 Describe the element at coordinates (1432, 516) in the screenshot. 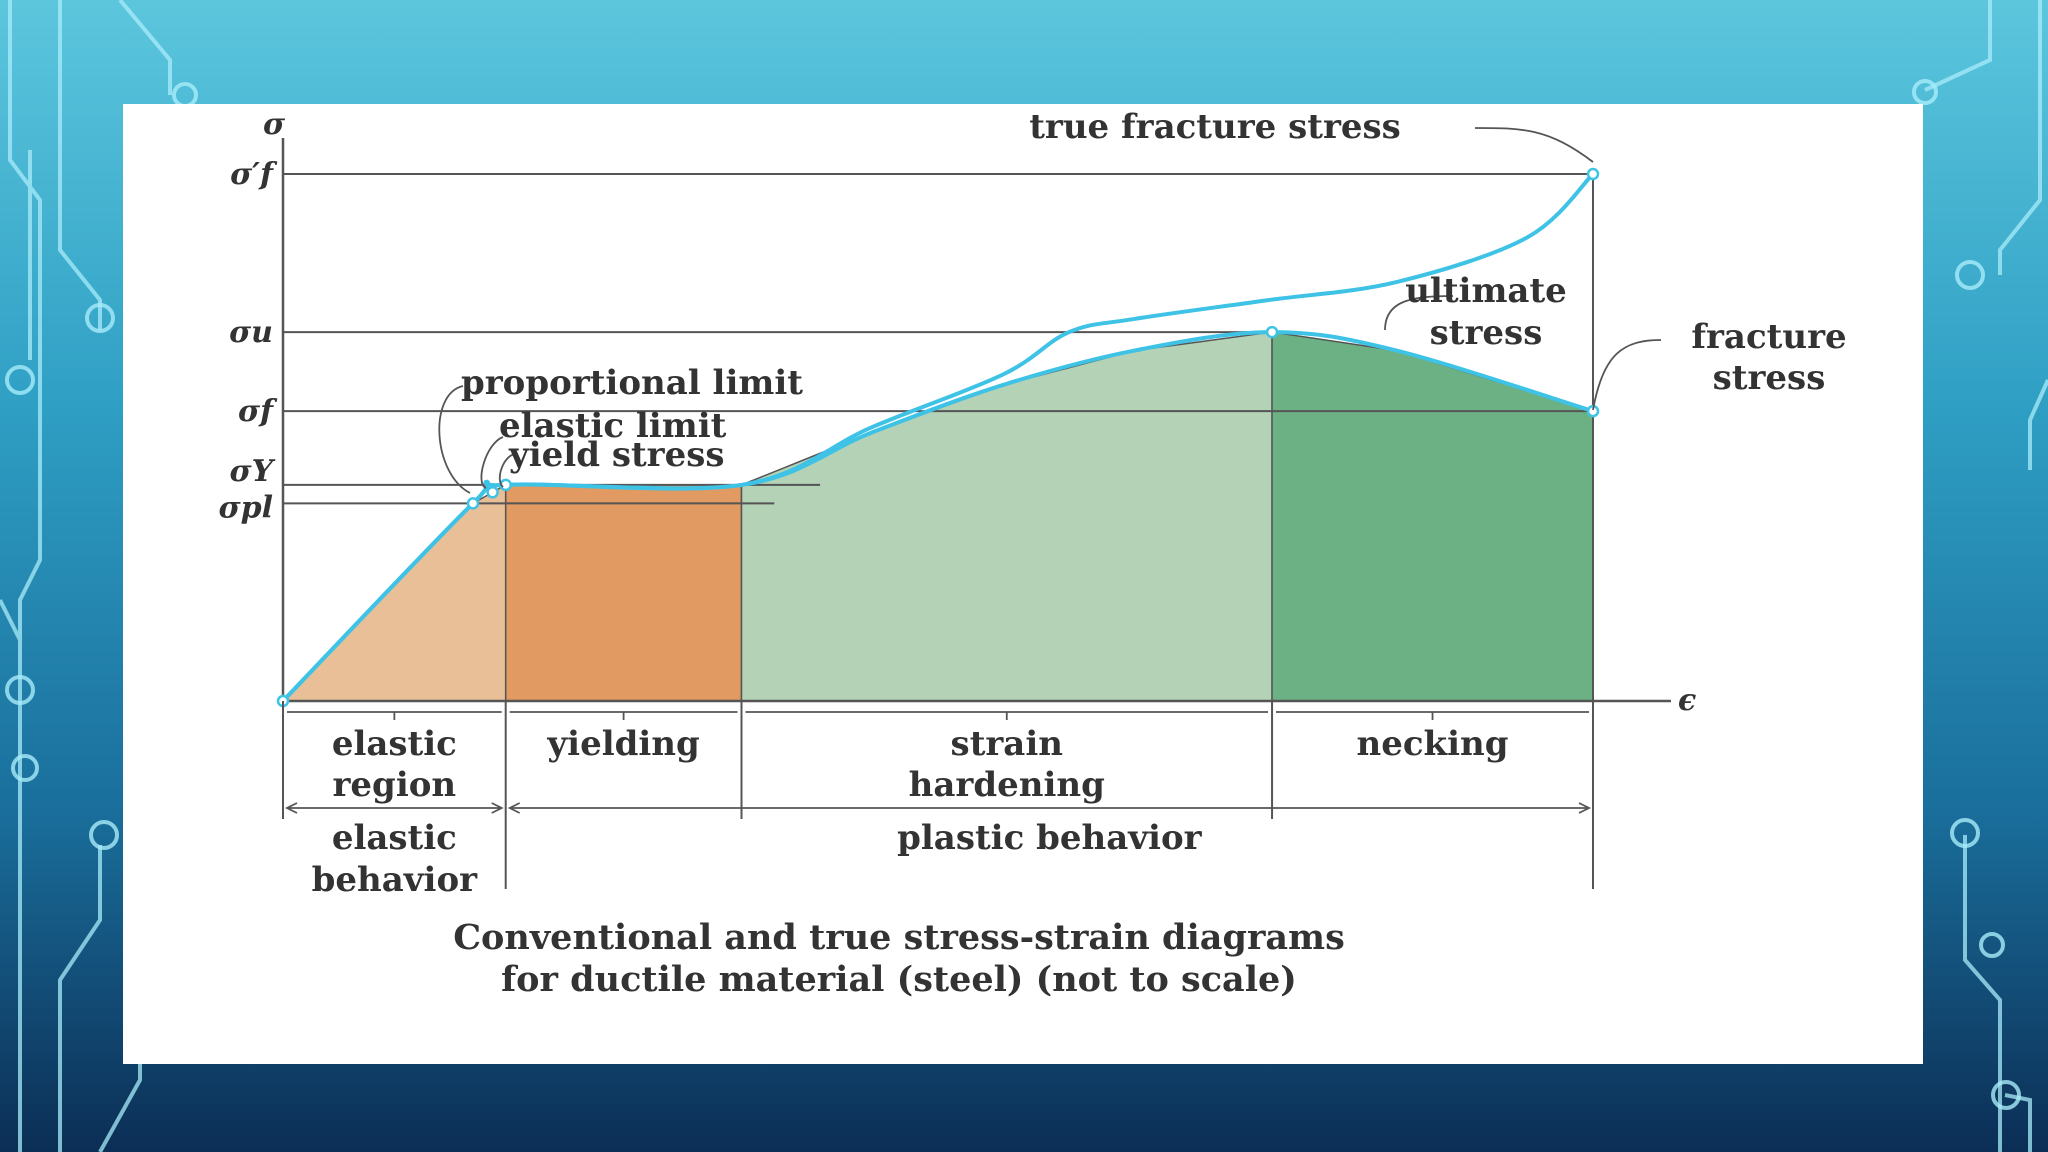

I see `region-fill-necking` at that location.